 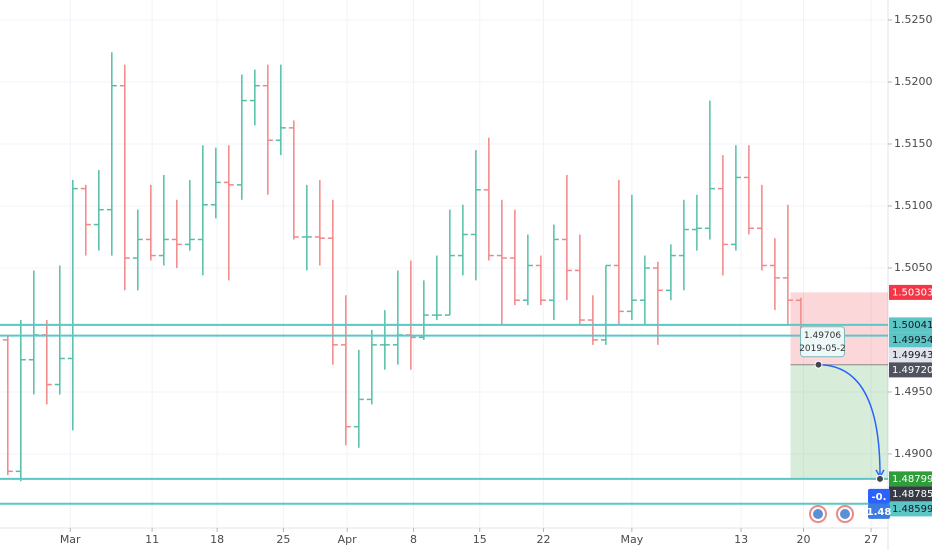 What do you see at coordinates (543, 539) in the screenshot?
I see `x-tick-label: 22` at bounding box center [543, 539].